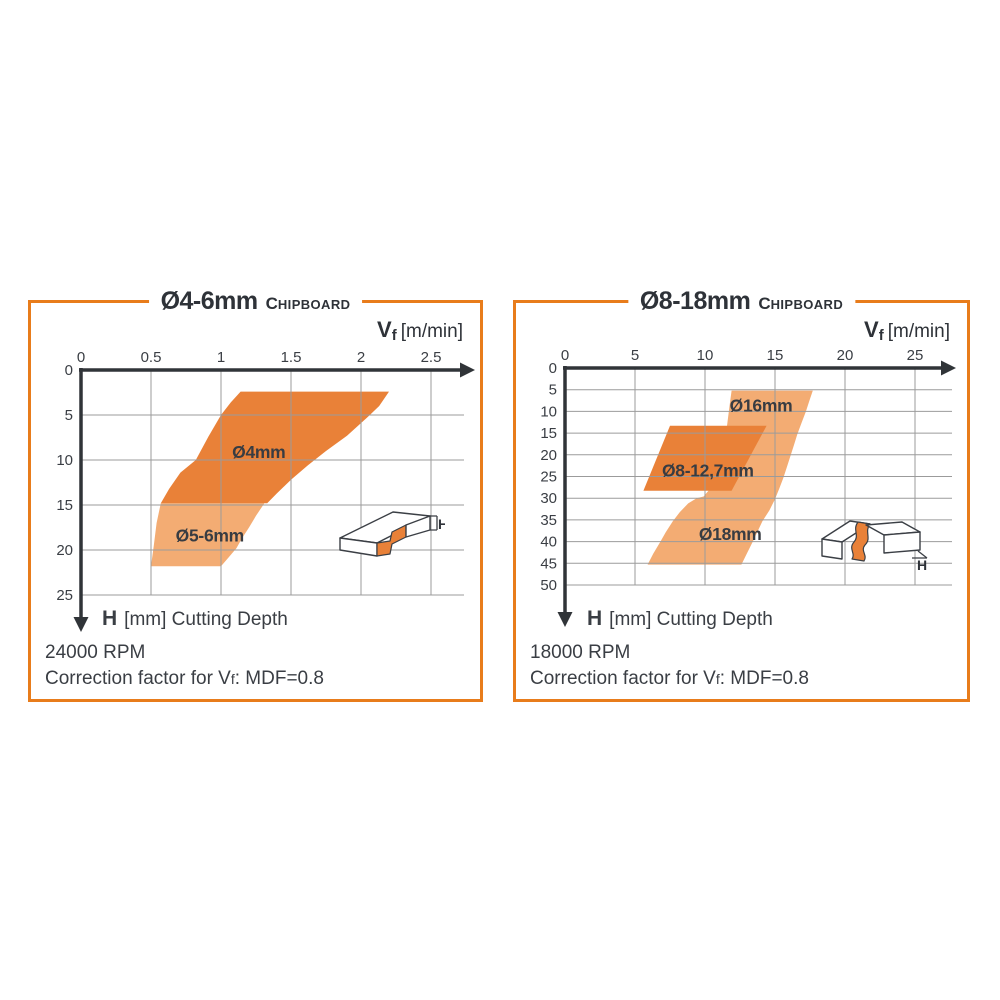 The image size is (1000, 1000). What do you see at coordinates (361, 357) in the screenshot?
I see `x-tick-label: 2` at bounding box center [361, 357].